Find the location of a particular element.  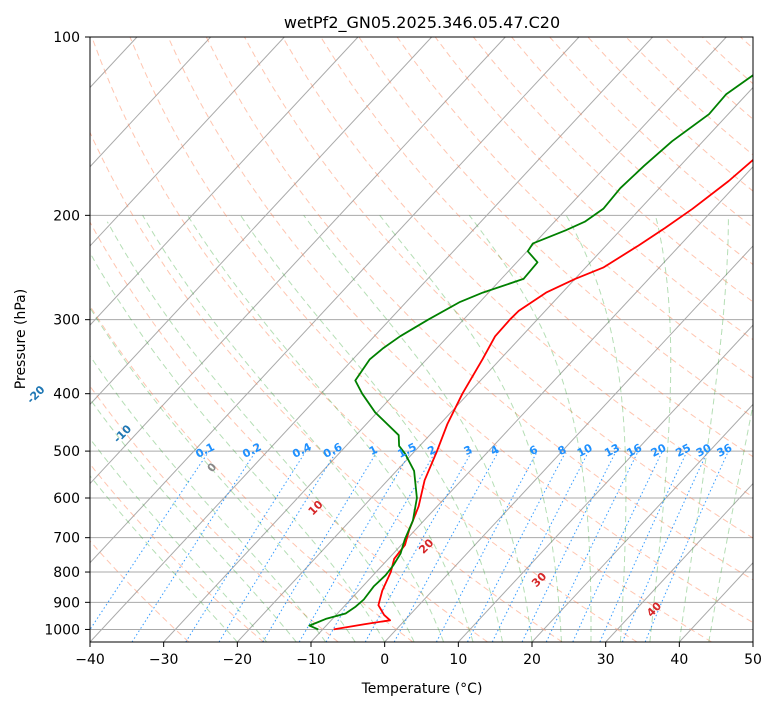

y-tick-label: 300 is located at coordinates (66, 321).